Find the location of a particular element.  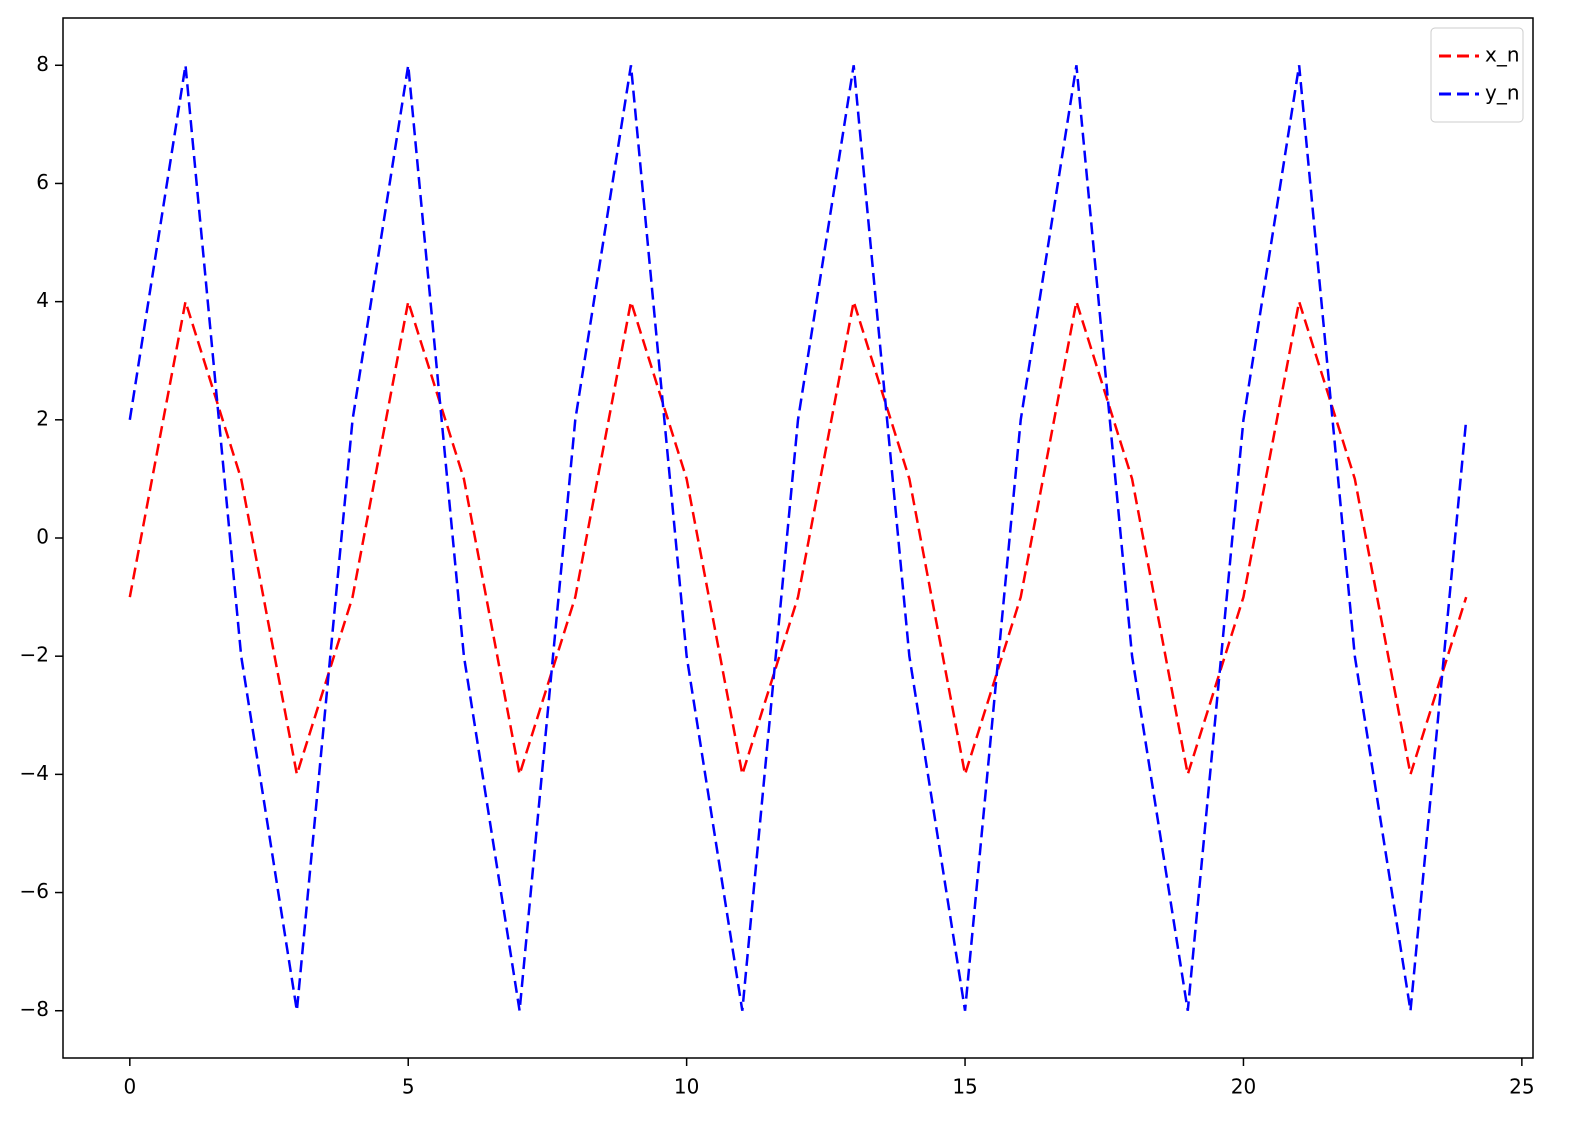

y-tick-label: −2 is located at coordinates (34, 655).